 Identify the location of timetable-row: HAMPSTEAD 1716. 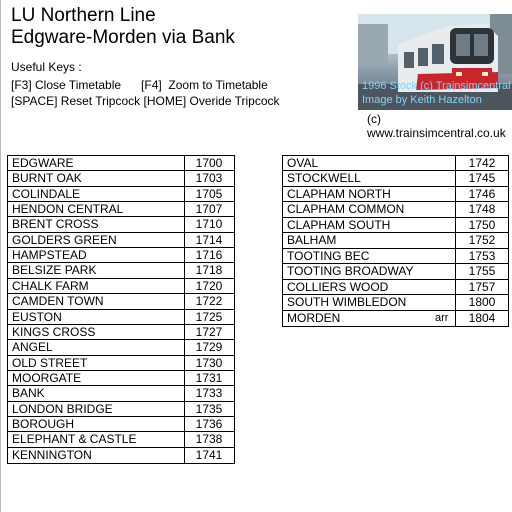
(121, 255).